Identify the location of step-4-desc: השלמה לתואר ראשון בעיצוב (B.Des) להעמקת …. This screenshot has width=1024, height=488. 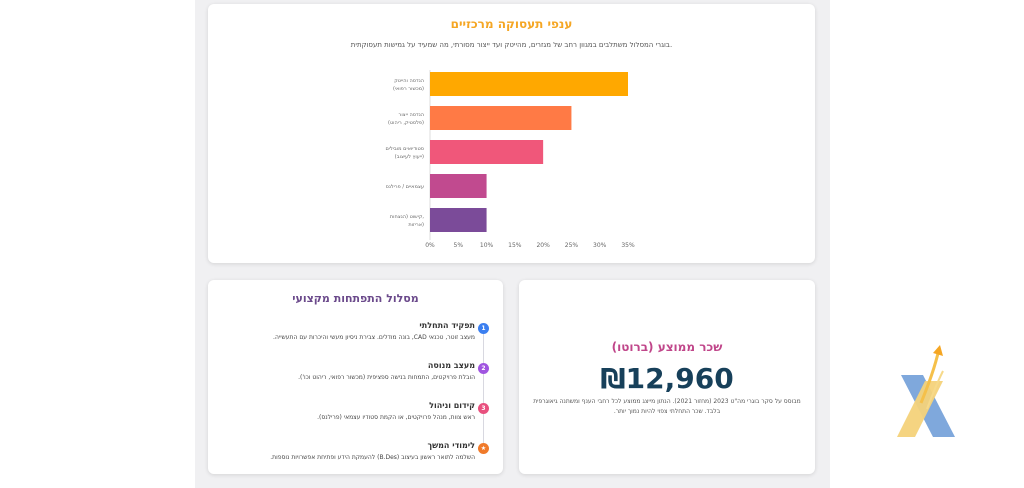
(372, 457).